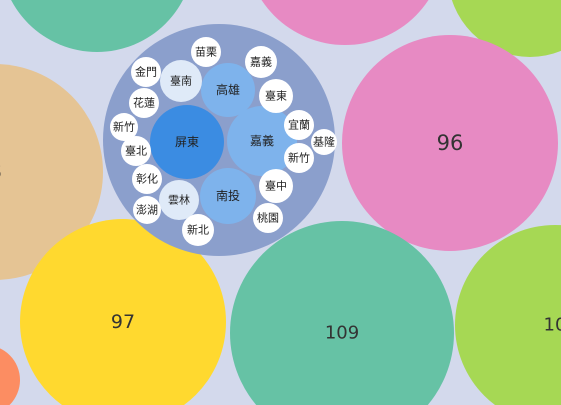 The height and width of the screenshot is (405, 561). I want to click on inner-bubble-label: 花蓮, so click(144, 103).